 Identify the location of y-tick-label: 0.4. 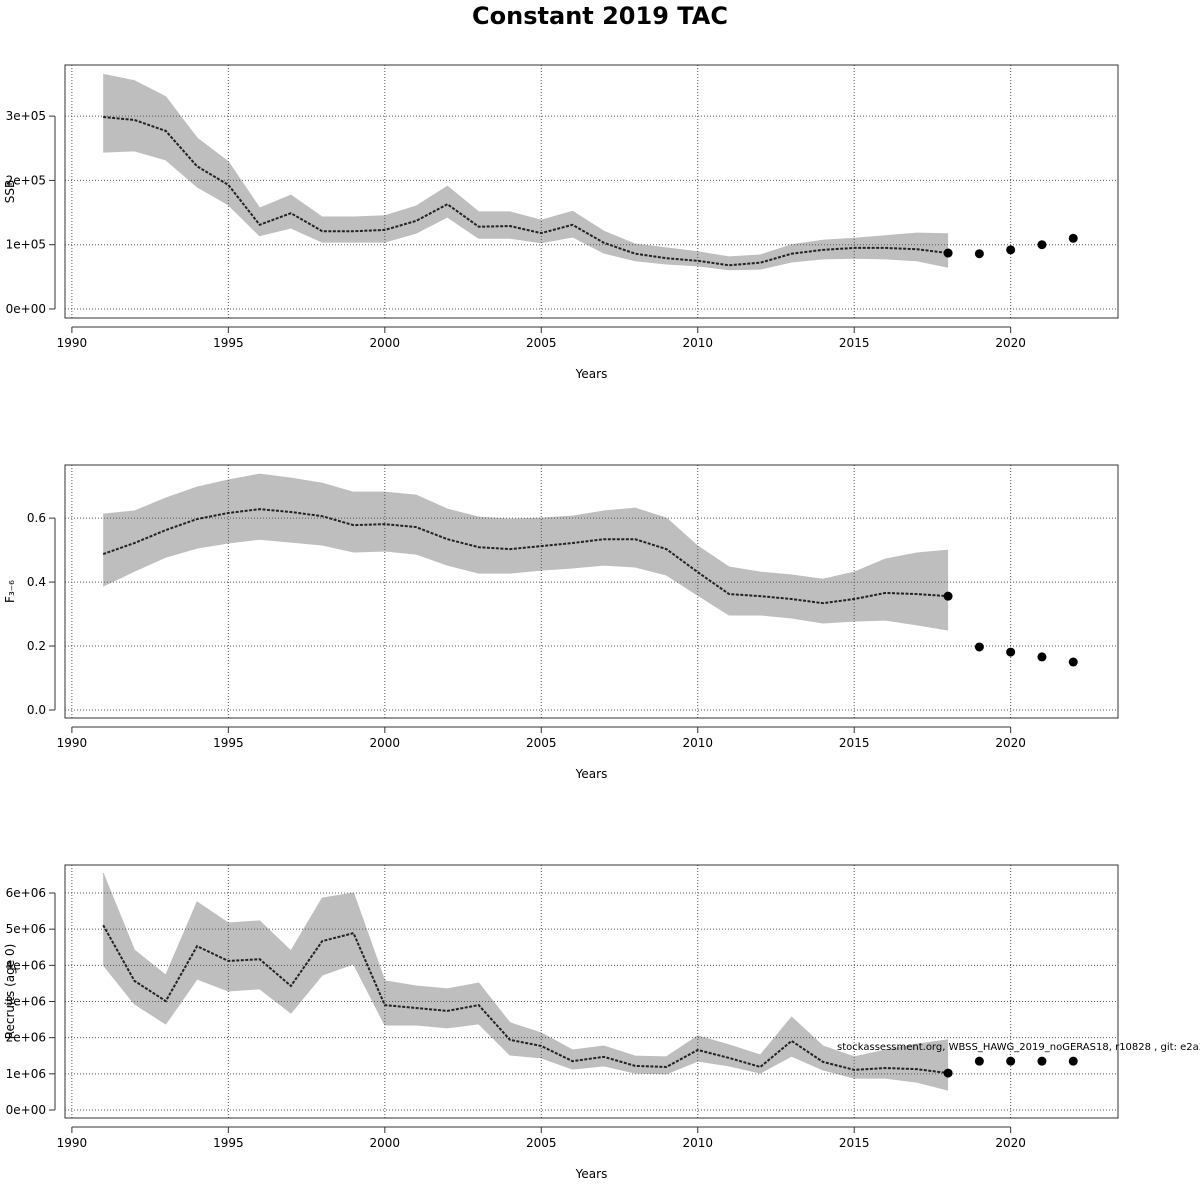
(36, 582).